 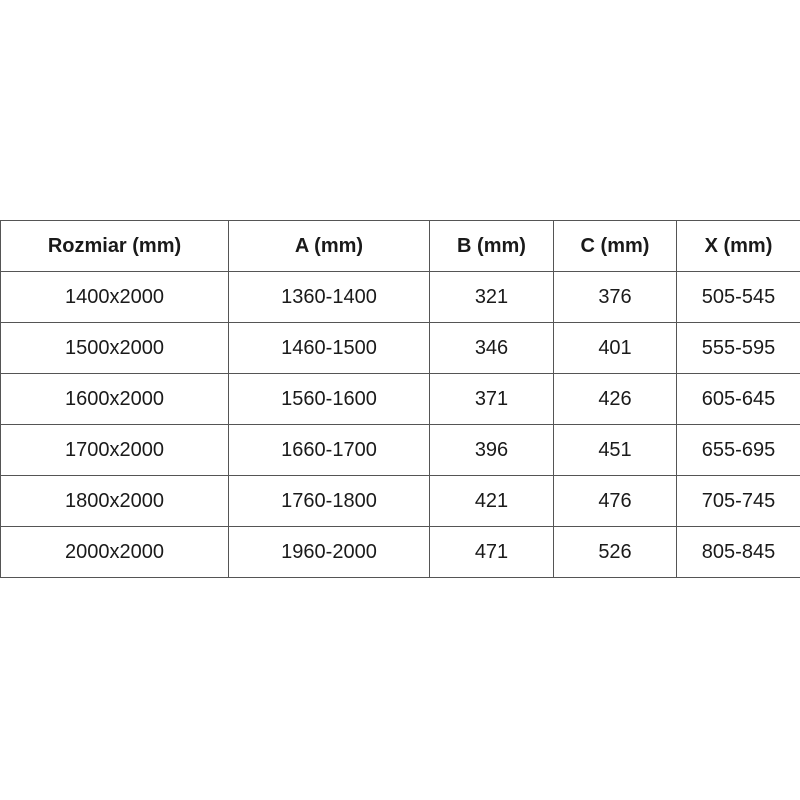 I want to click on header-cell: X (mm), so click(x=738, y=246).